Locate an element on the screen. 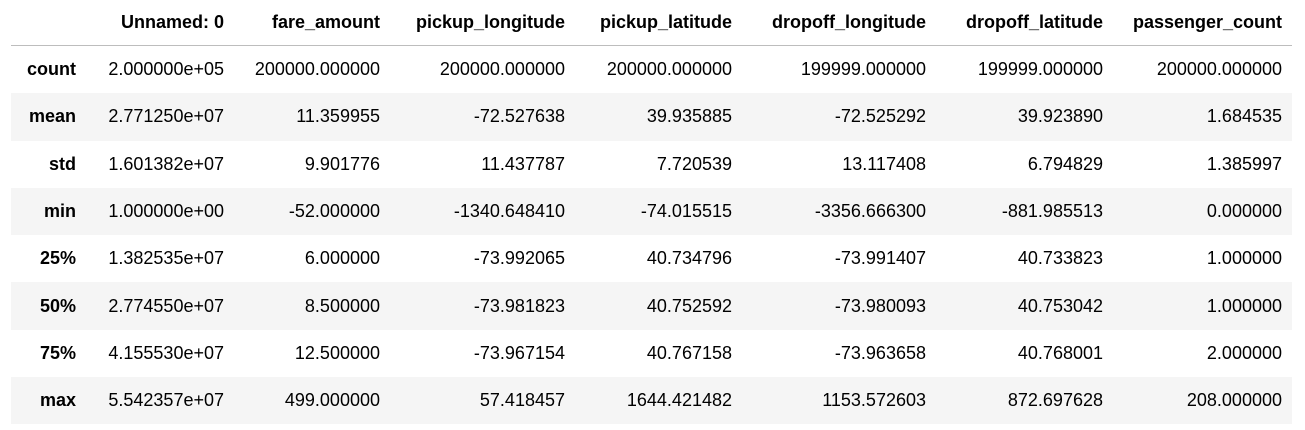 The image size is (1305, 430). table-cell: -1340.648410 is located at coordinates (509, 211).